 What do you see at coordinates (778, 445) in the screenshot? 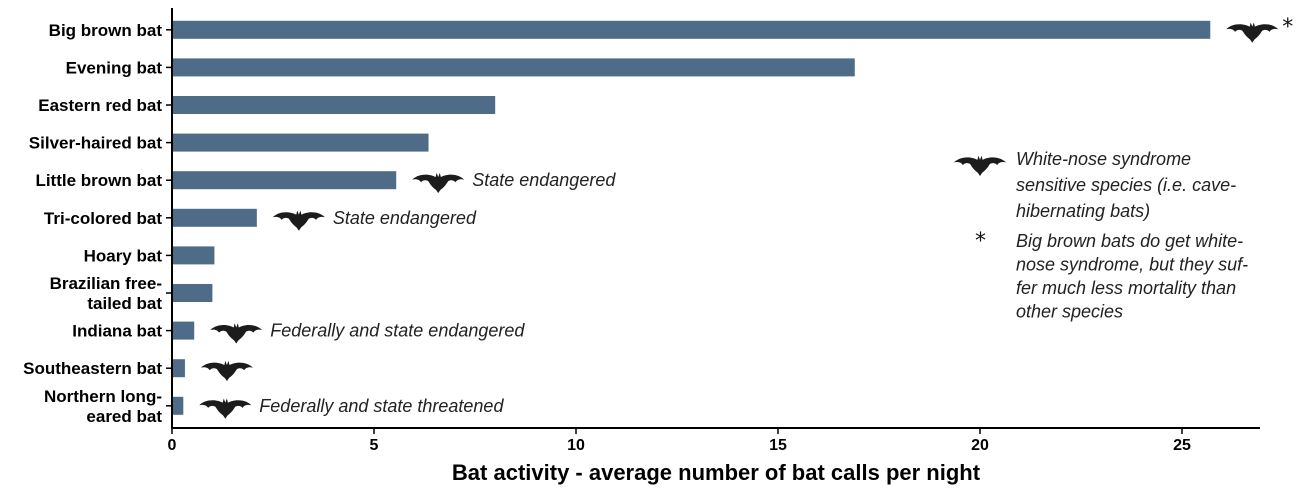
I see `x-tick-label: 15` at bounding box center [778, 445].